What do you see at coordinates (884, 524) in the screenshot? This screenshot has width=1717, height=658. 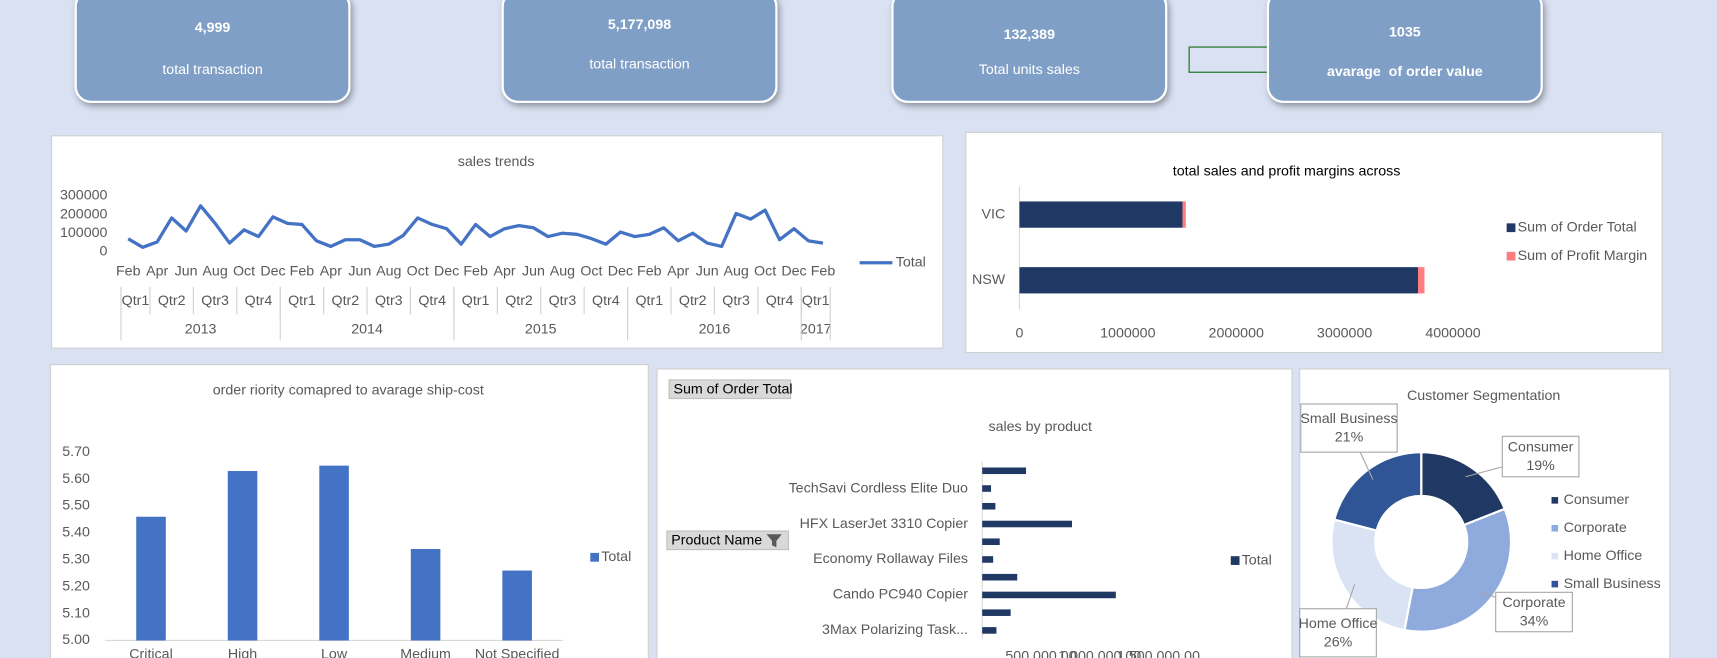 I see `y-tick-label: HFX LaserJet 3310 Copier` at bounding box center [884, 524].